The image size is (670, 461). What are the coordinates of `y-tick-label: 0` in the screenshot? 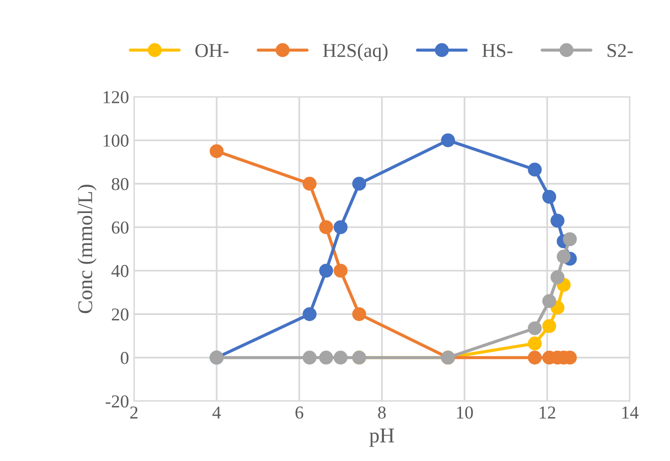 It's located at (124, 358).